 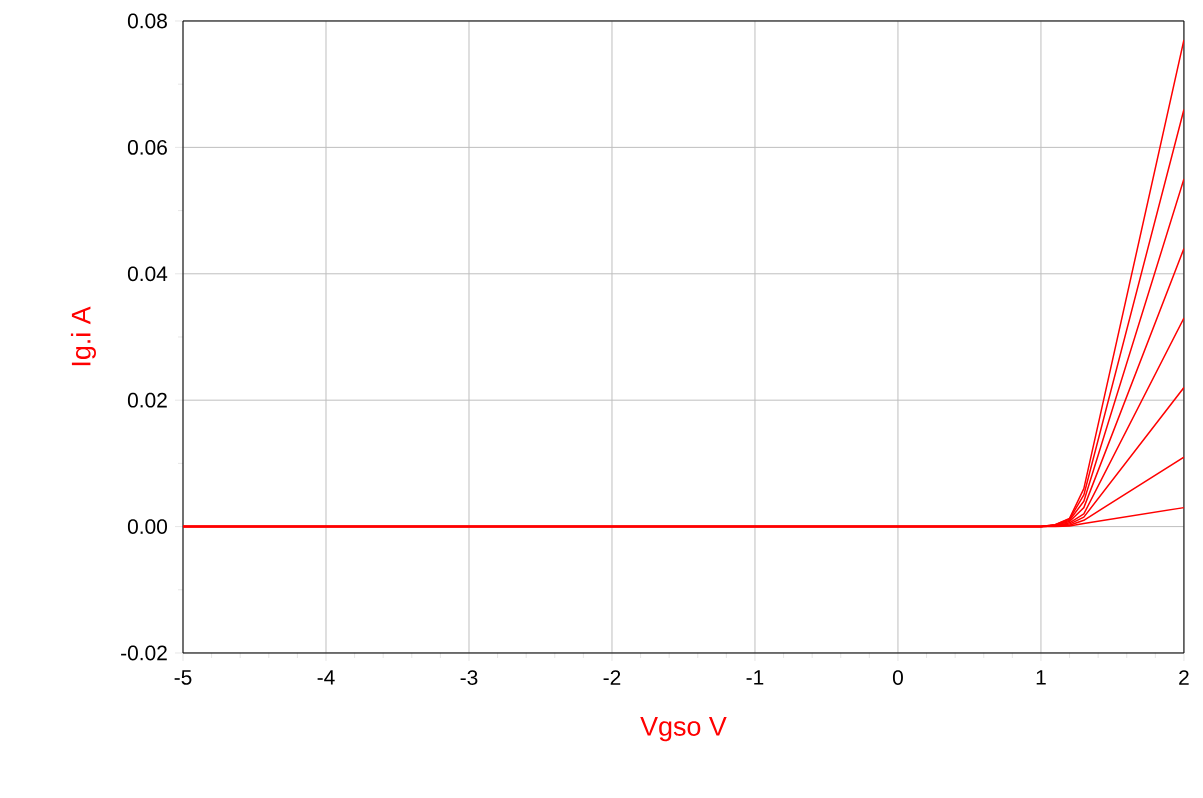 What do you see at coordinates (469, 677) in the screenshot?
I see `x-tick-label: -3` at bounding box center [469, 677].